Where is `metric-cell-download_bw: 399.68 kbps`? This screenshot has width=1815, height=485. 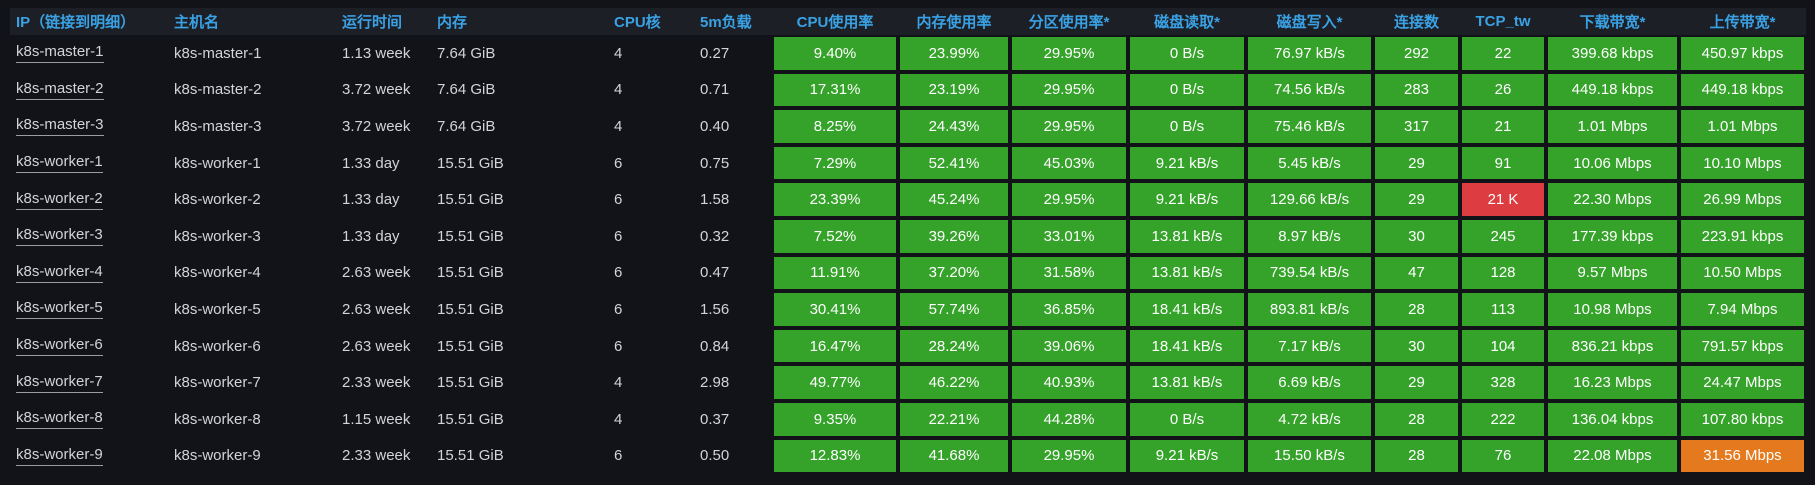
metric-cell-download_bw: 399.68 kbps is located at coordinates (1612, 53).